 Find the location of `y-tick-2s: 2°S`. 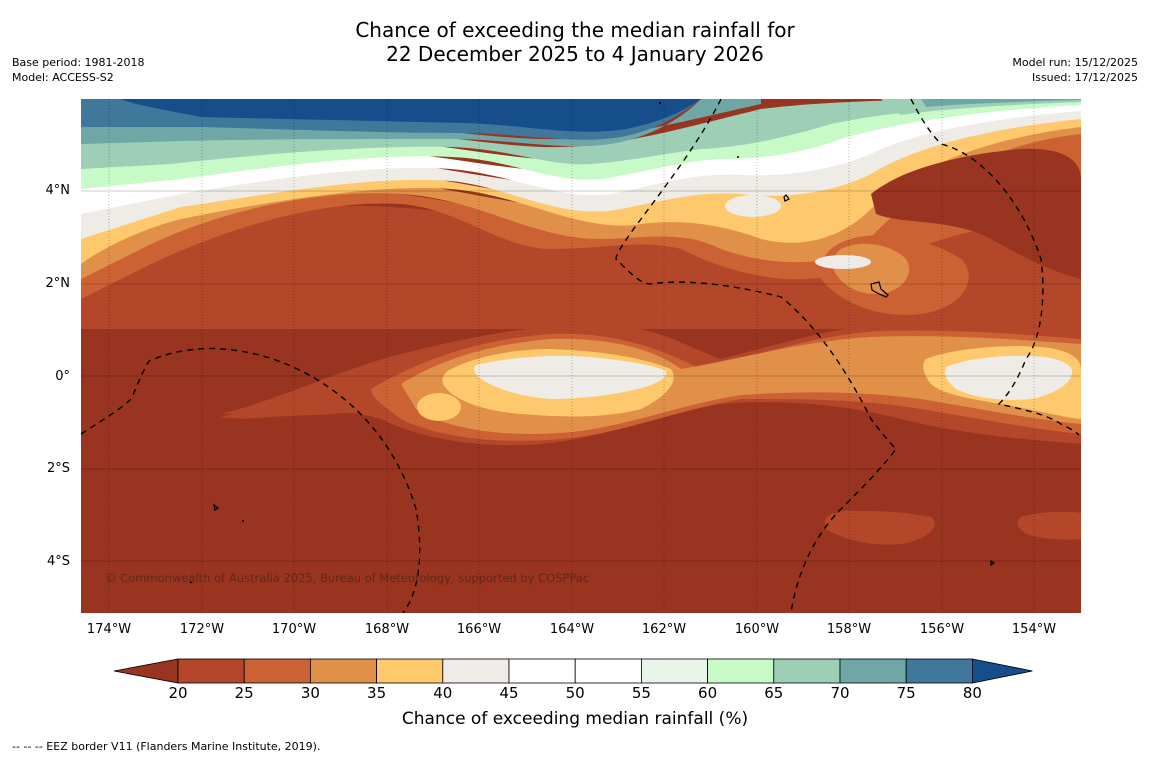

y-tick-2s: 2°S is located at coordinates (58, 468).